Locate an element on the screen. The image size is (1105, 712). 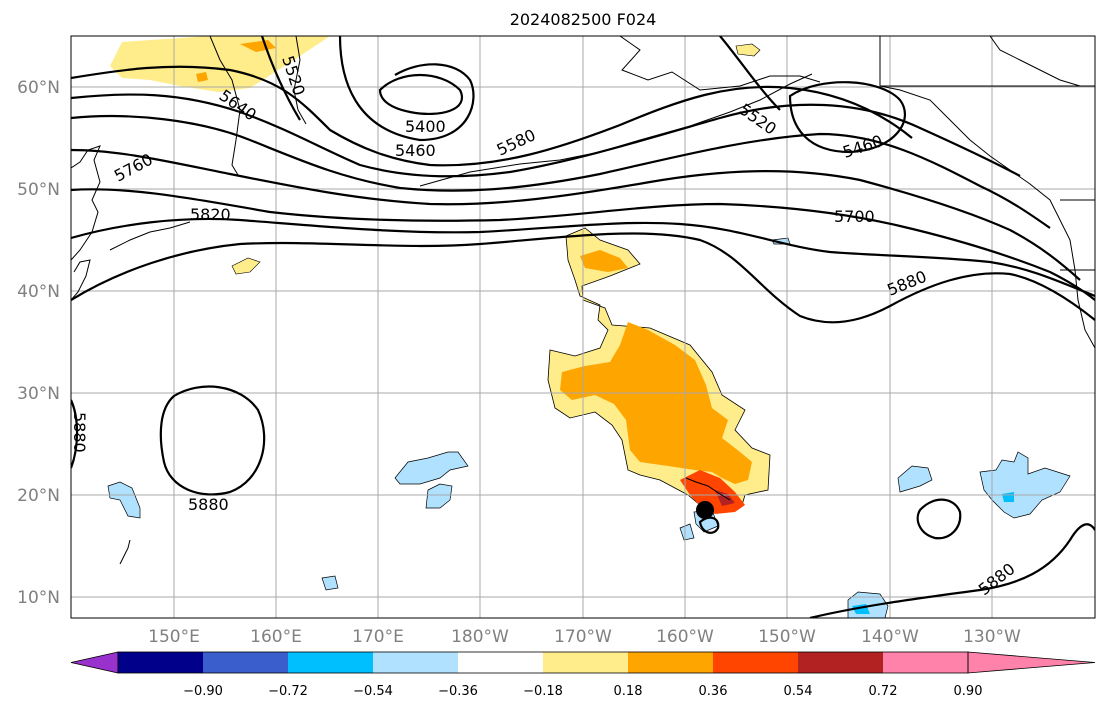
lon-tick: 180°W is located at coordinates (480, 637).